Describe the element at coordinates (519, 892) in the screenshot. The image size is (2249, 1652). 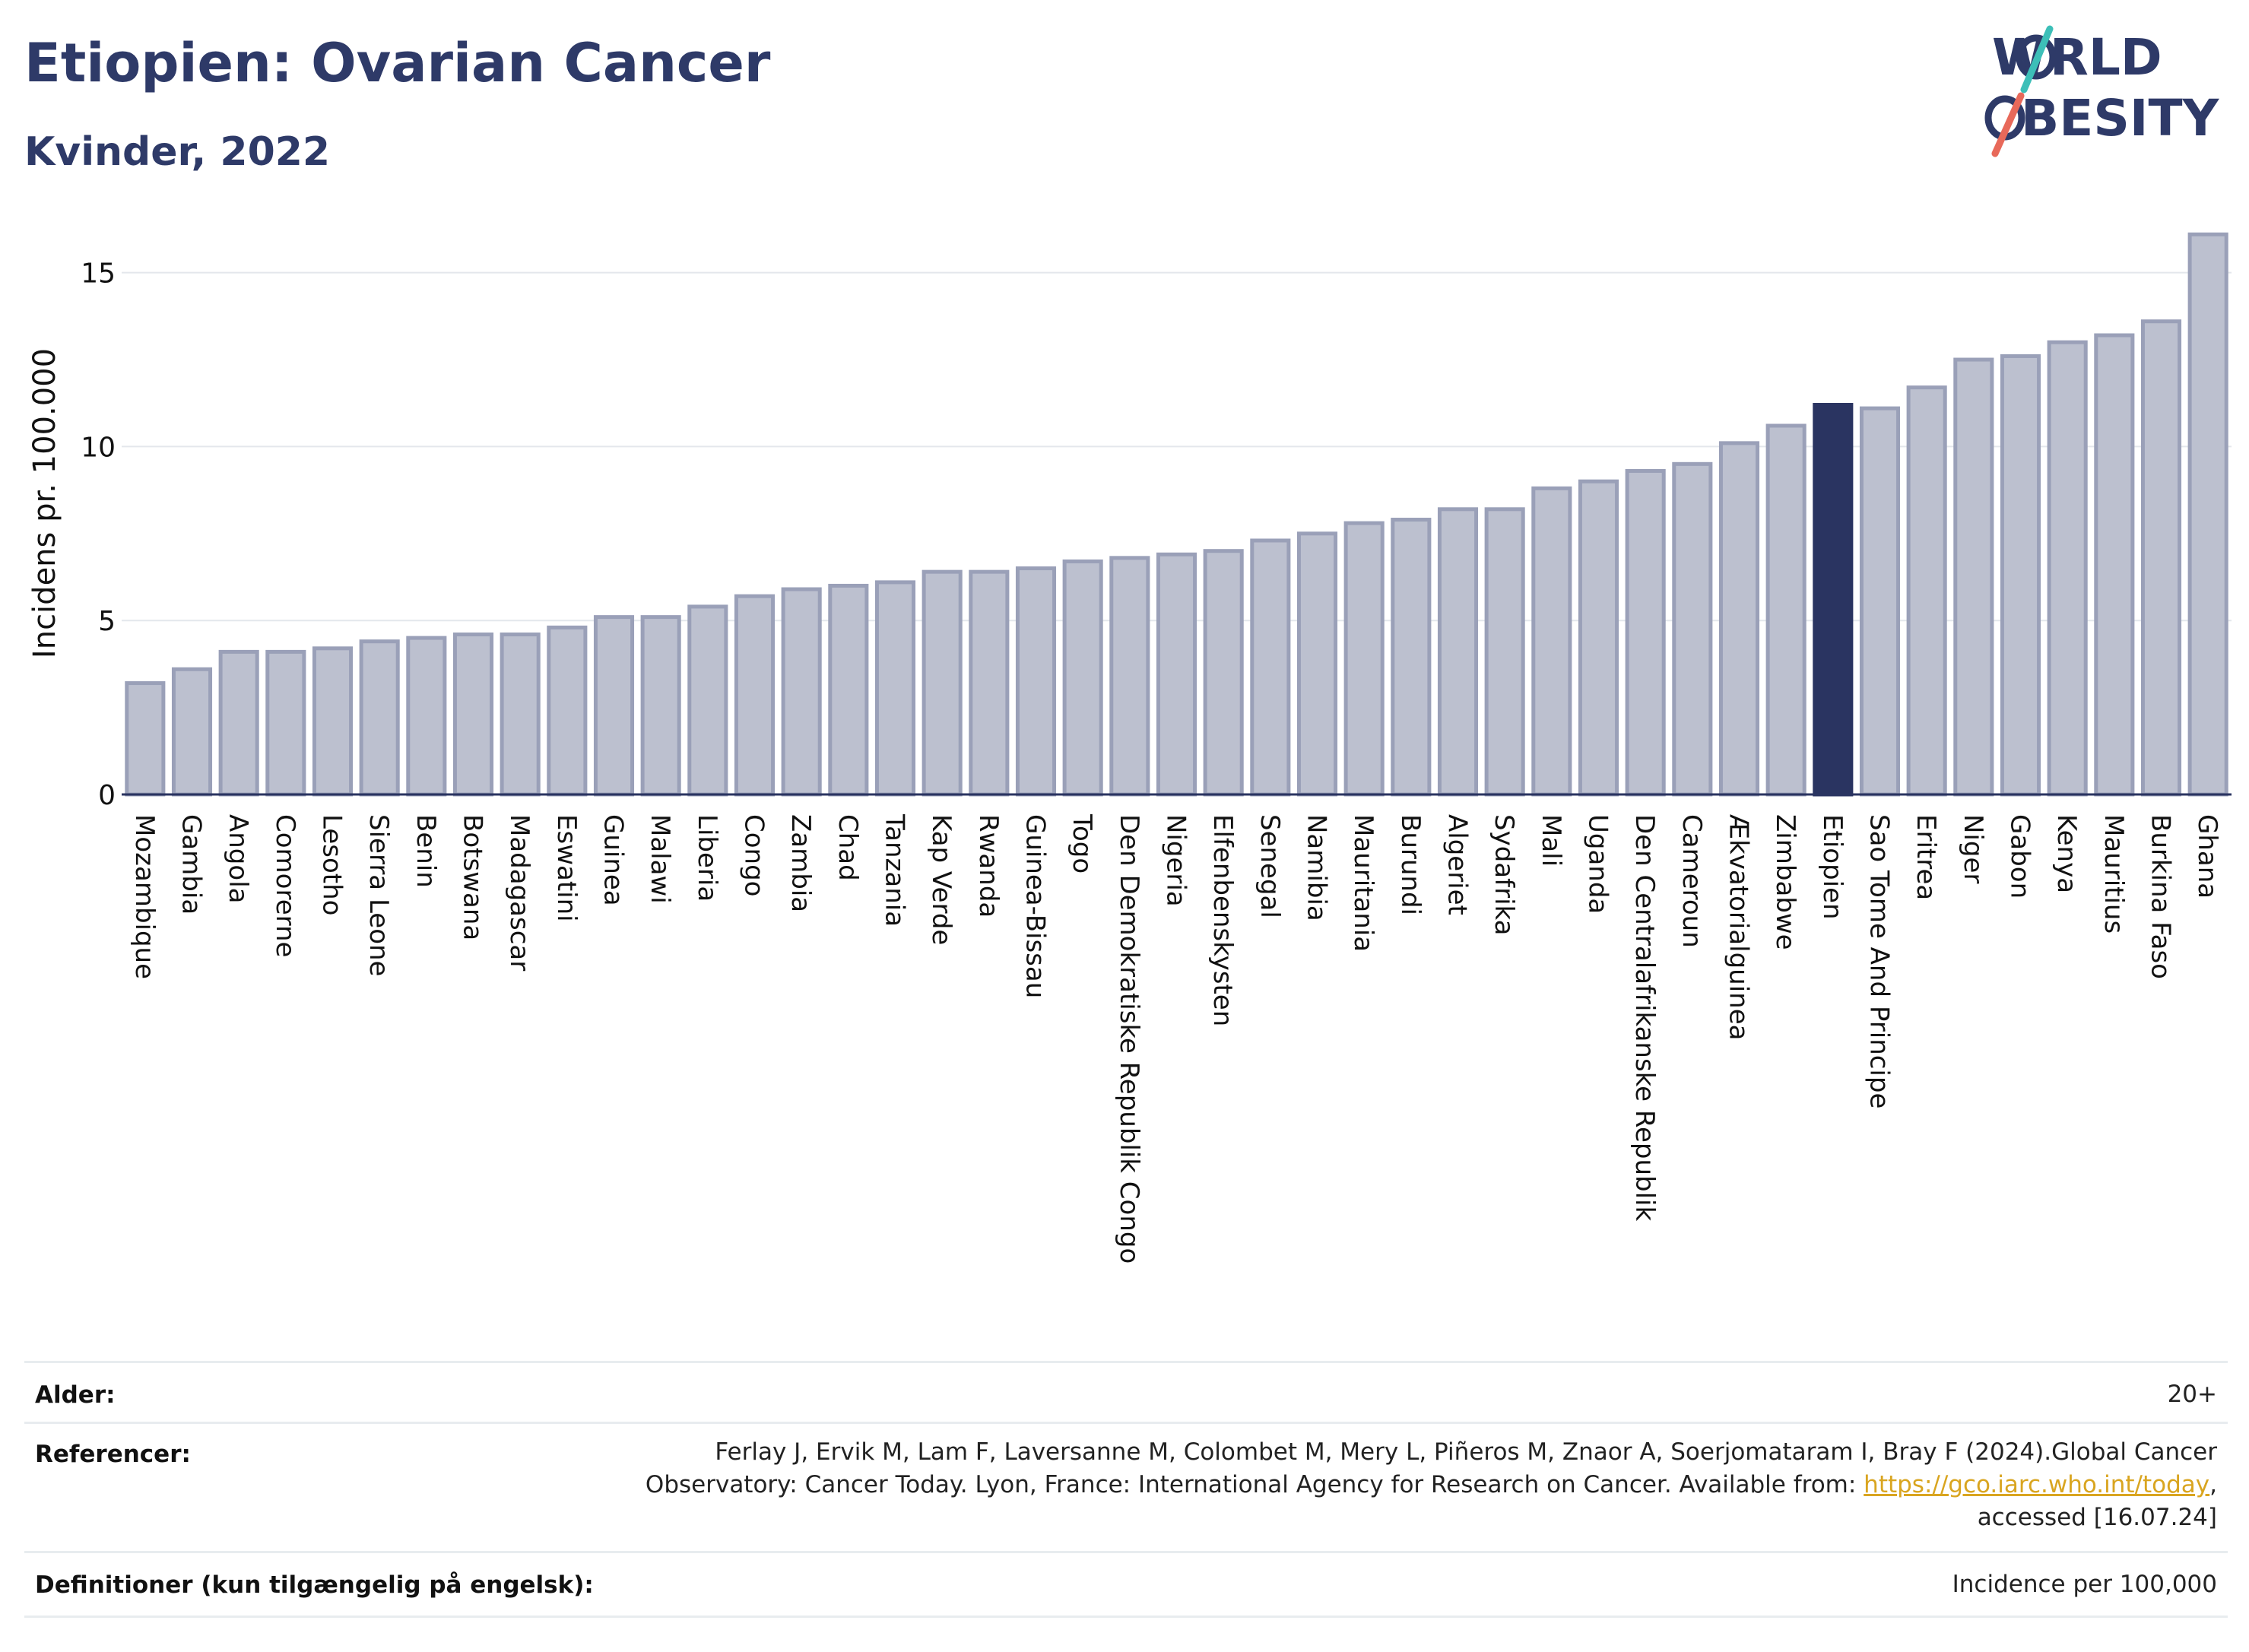
I see `x-tick-label: Madagascar` at that location.